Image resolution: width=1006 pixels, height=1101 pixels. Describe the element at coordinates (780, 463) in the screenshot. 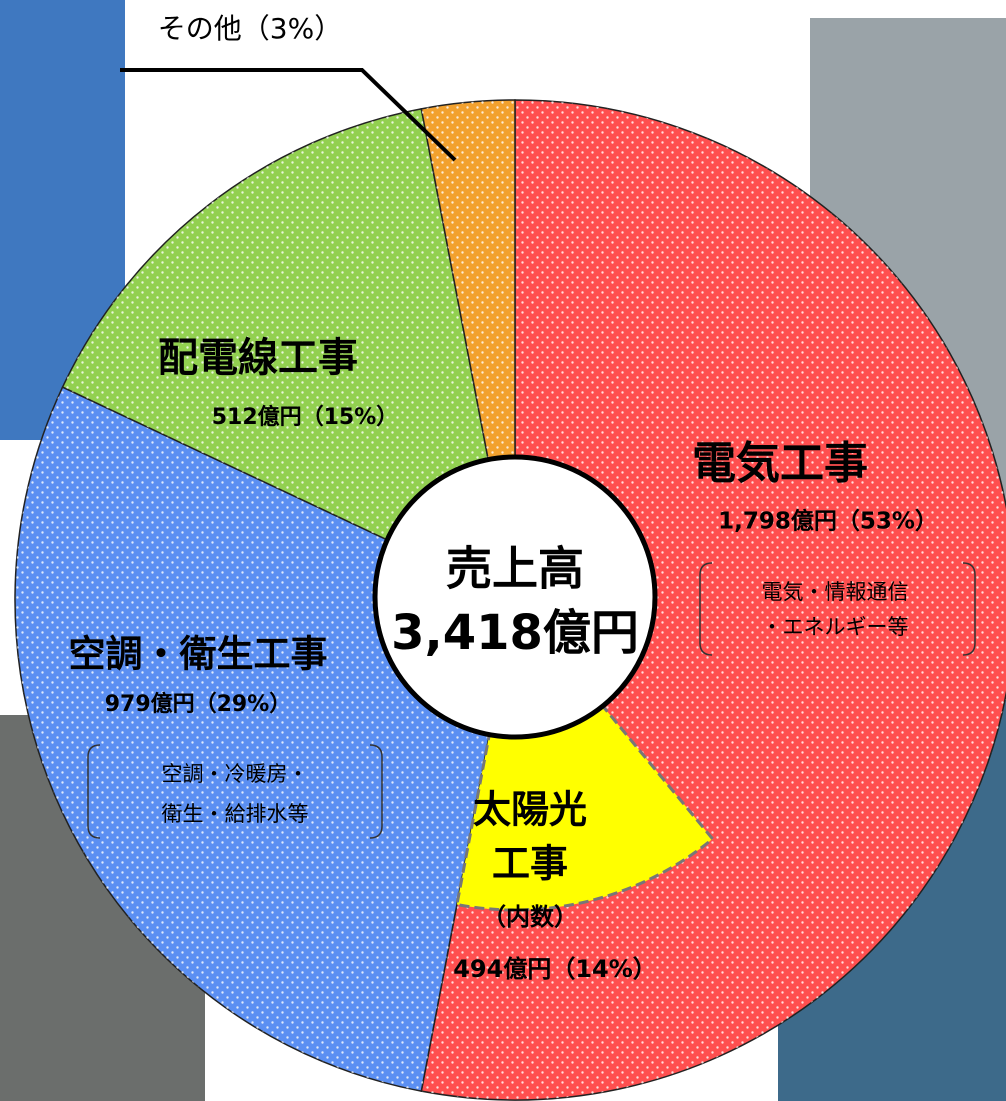

I see `category-label: 電気工事` at that location.